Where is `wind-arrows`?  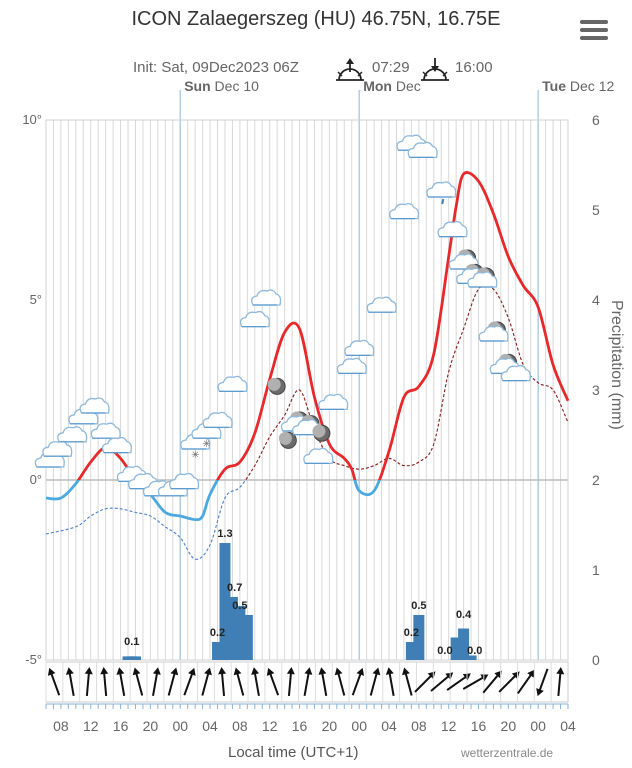
wind-arrows is located at coordinates (307, 682).